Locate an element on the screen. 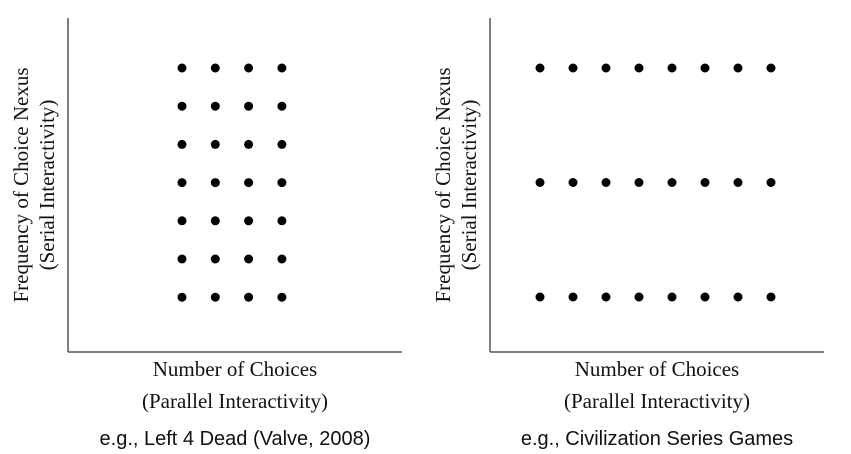  caption: e.g., Left 4 Dead (Valve, 2008) is located at coordinates (235, 439).